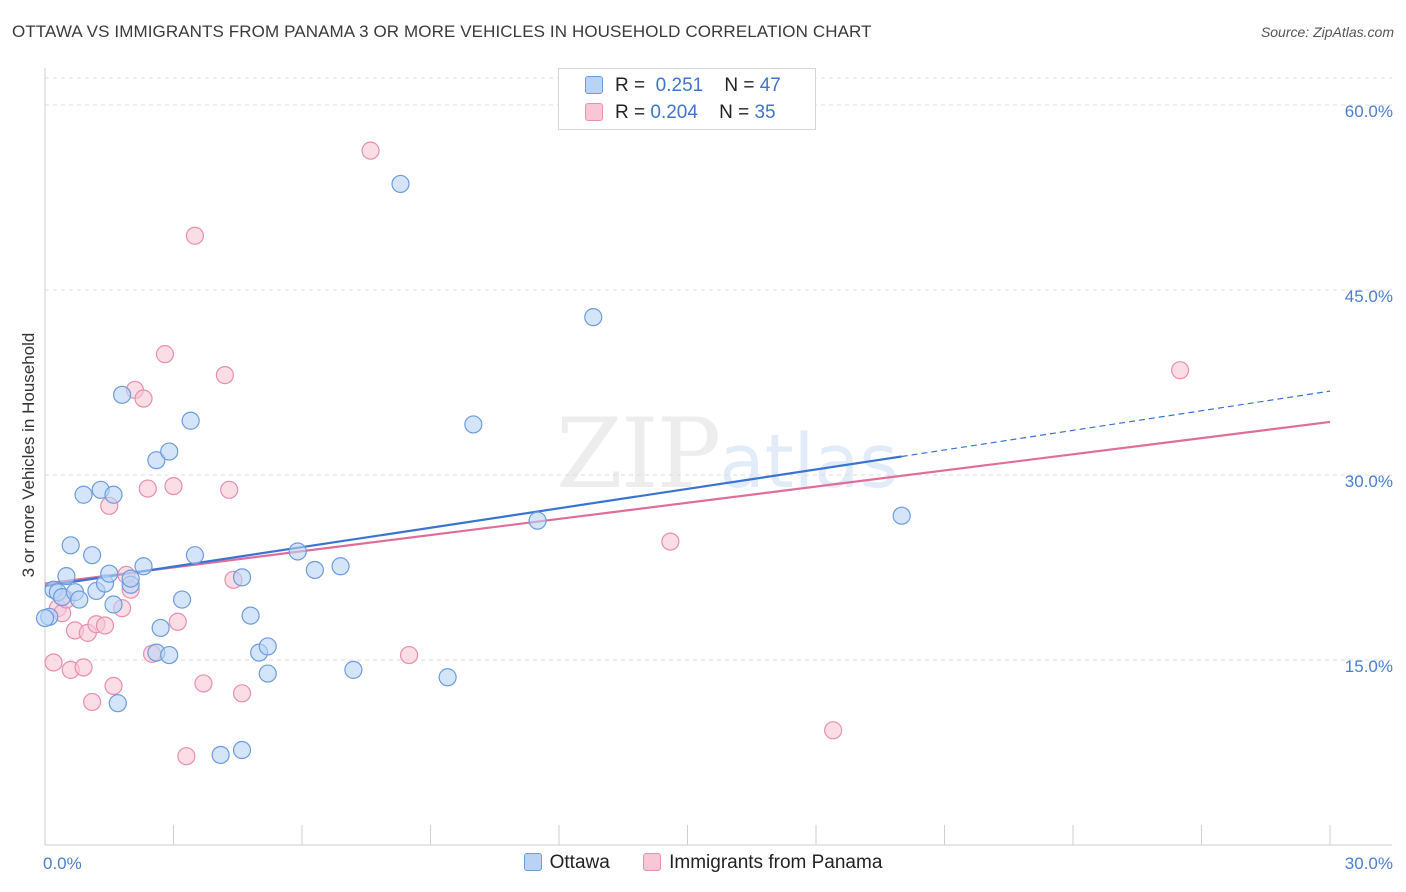 The width and height of the screenshot is (1406, 892). Describe the element at coordinates (679, 85) in the screenshot. I see `legend-r-value: 0.251` at that location.